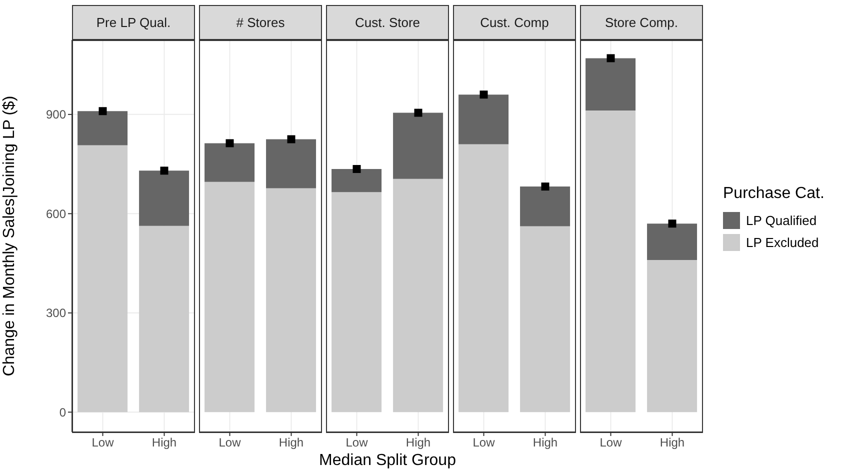 The width and height of the screenshot is (850, 473). I want to click on legend-label: LP Excluded, so click(782, 242).